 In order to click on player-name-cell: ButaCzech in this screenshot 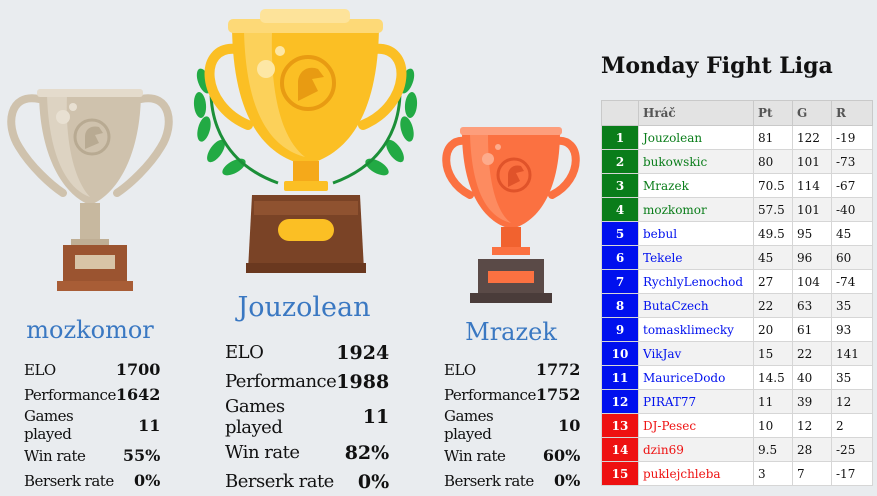, I will do `click(696, 305)`.